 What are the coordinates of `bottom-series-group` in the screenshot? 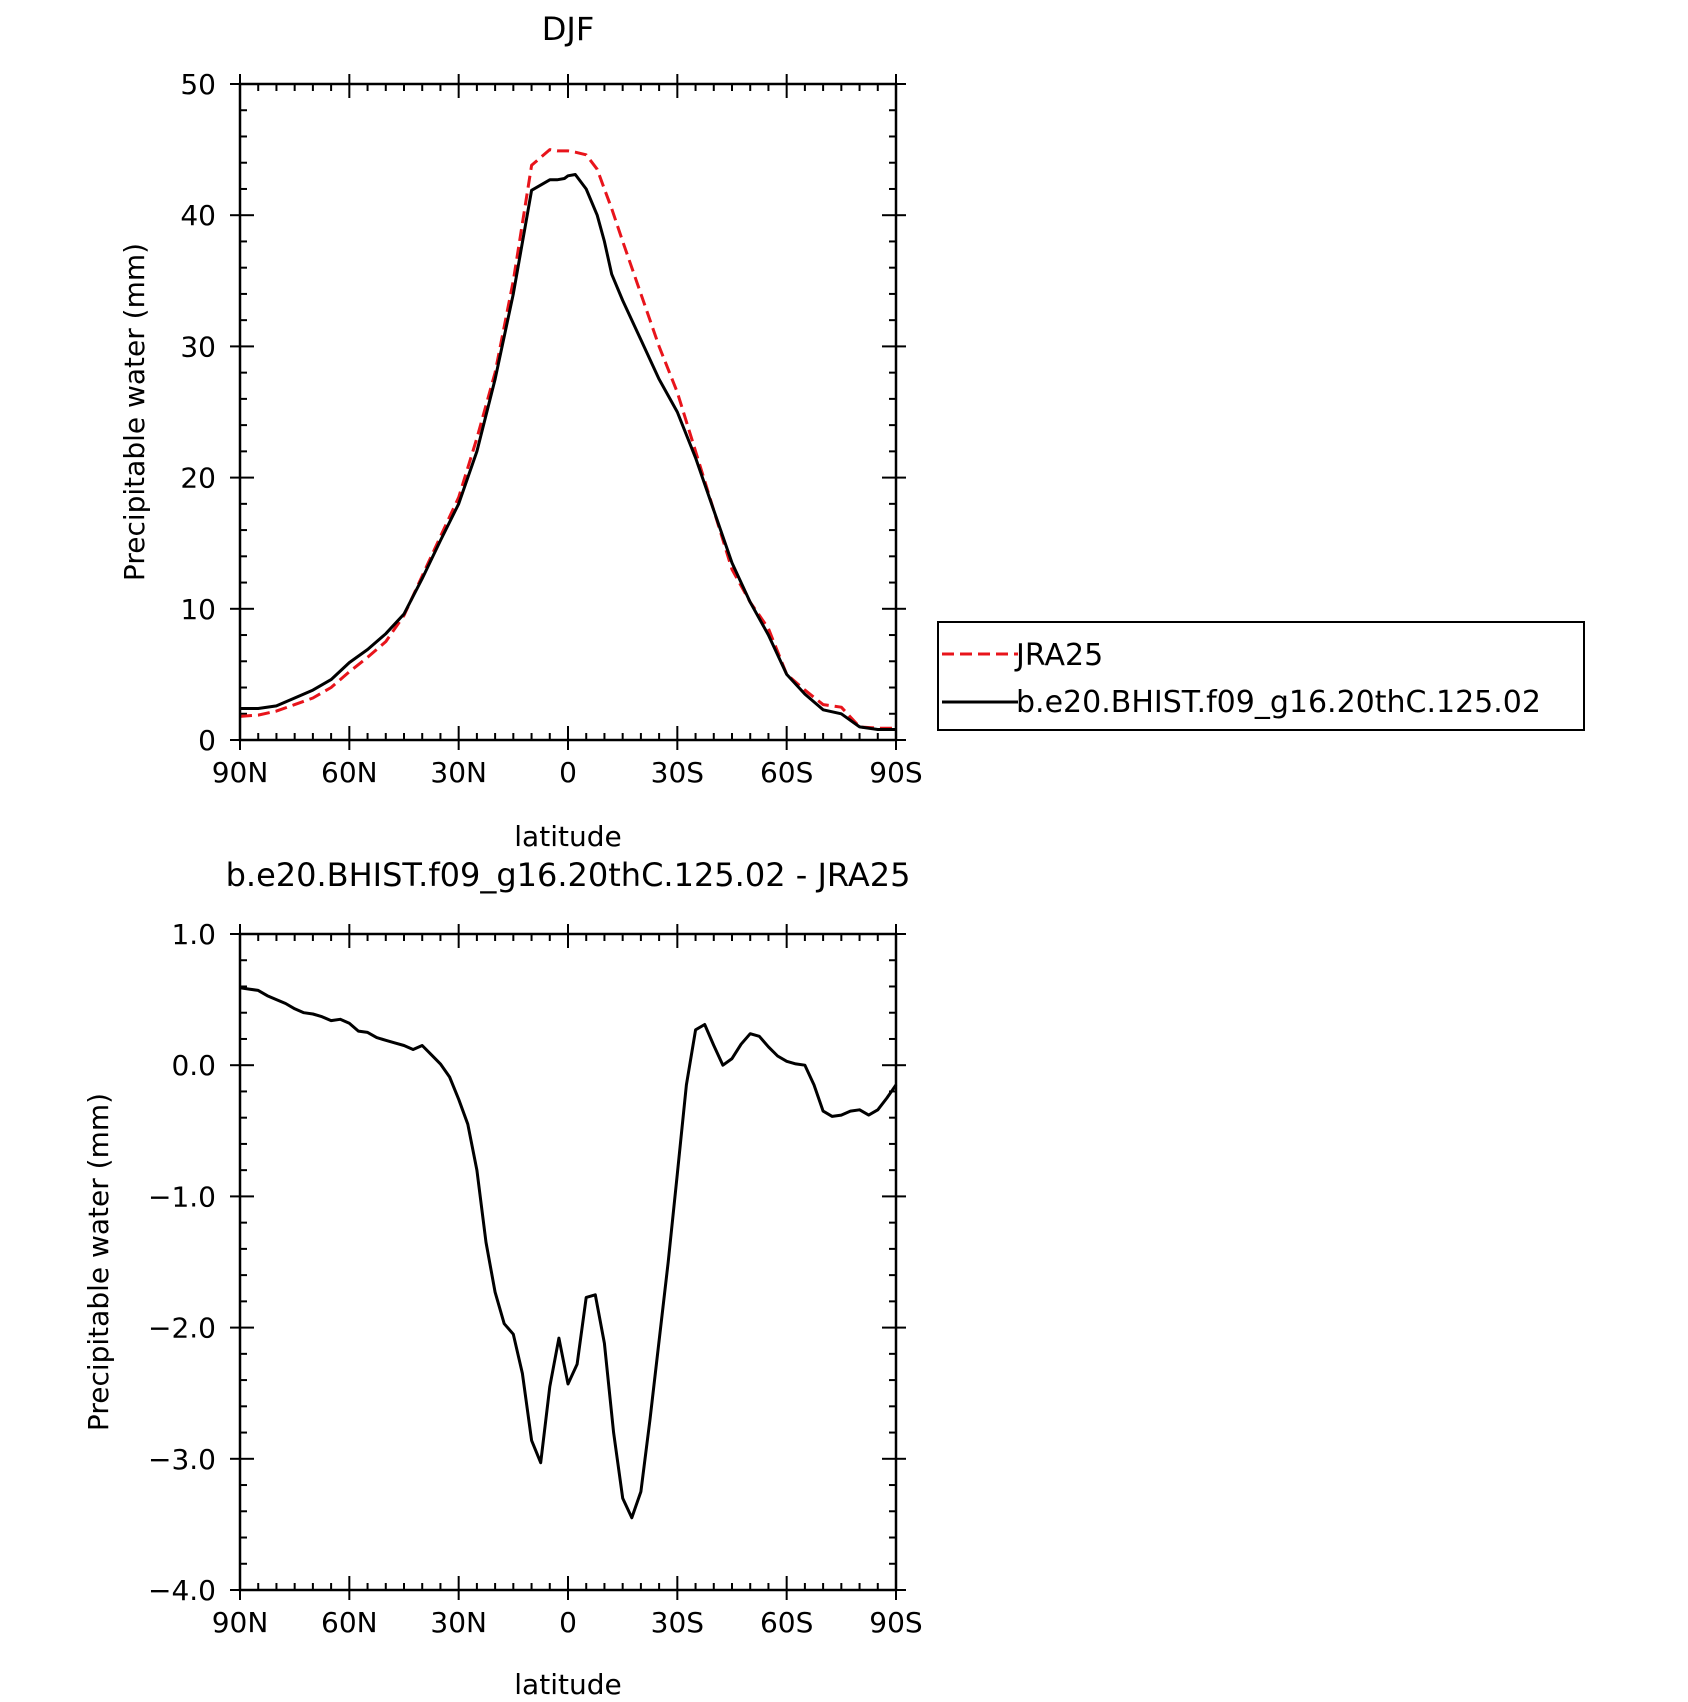 It's located at (568, 1253).